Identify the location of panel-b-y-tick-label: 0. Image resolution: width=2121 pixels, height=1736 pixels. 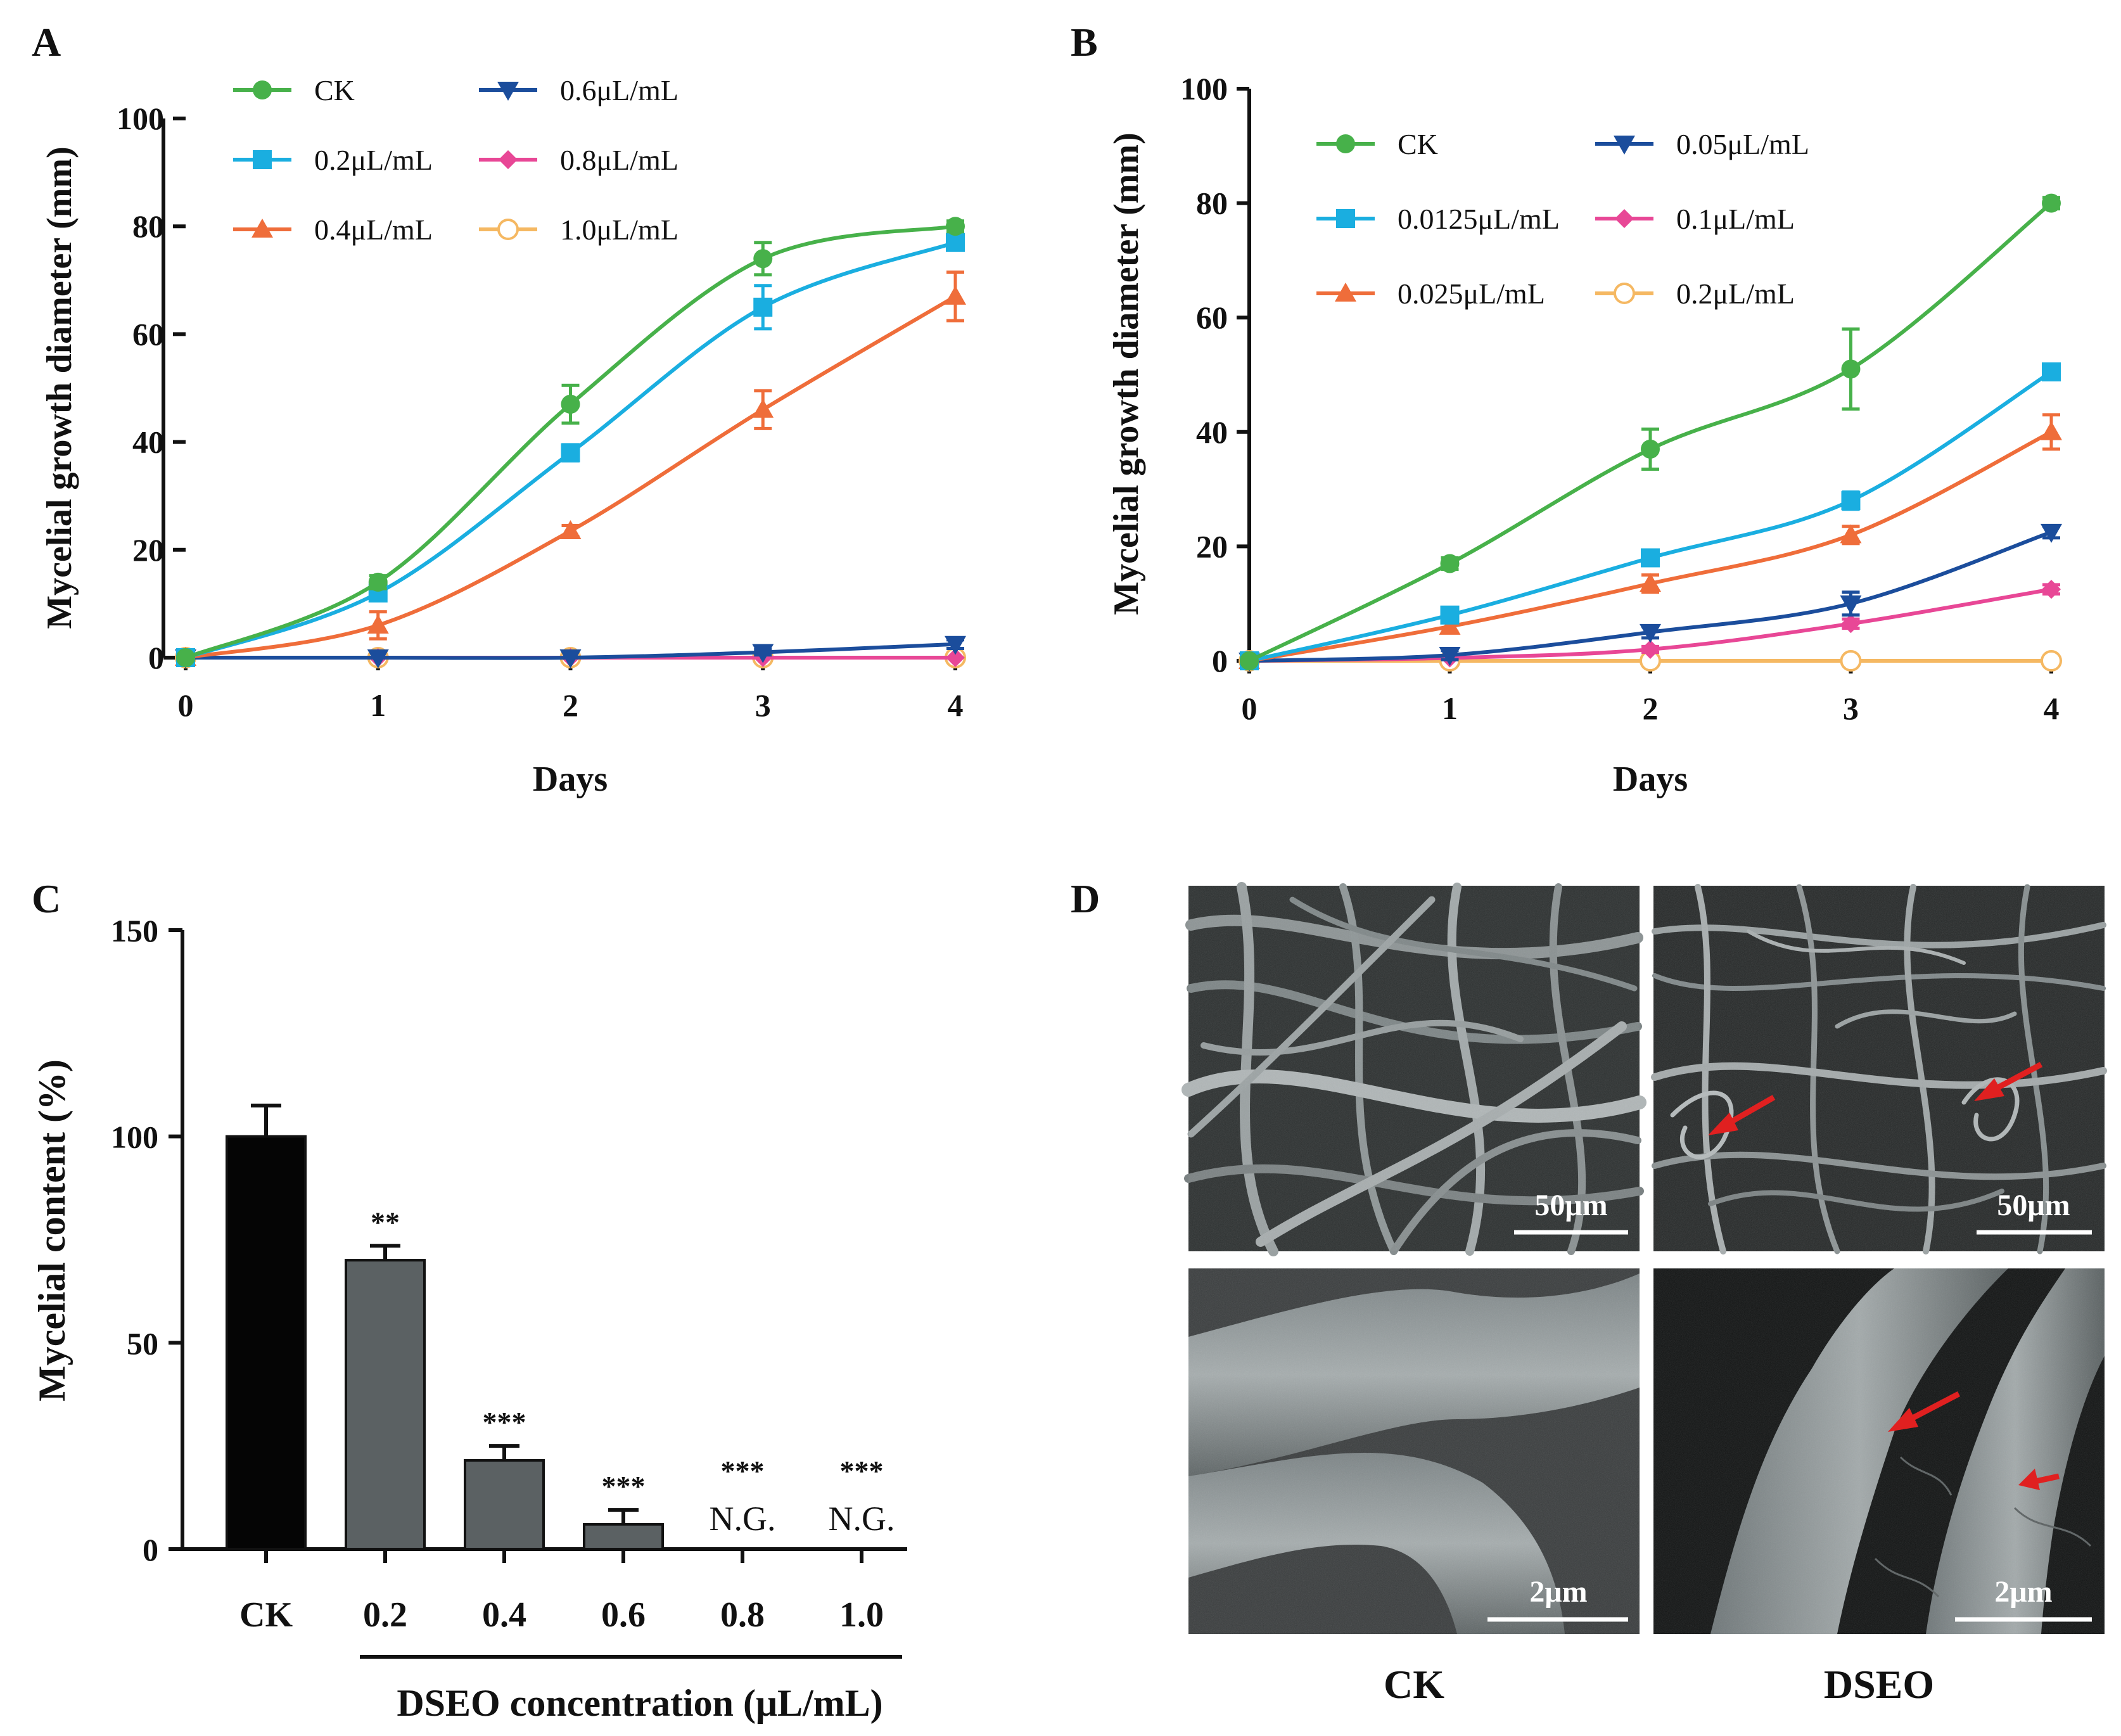
(1220, 661).